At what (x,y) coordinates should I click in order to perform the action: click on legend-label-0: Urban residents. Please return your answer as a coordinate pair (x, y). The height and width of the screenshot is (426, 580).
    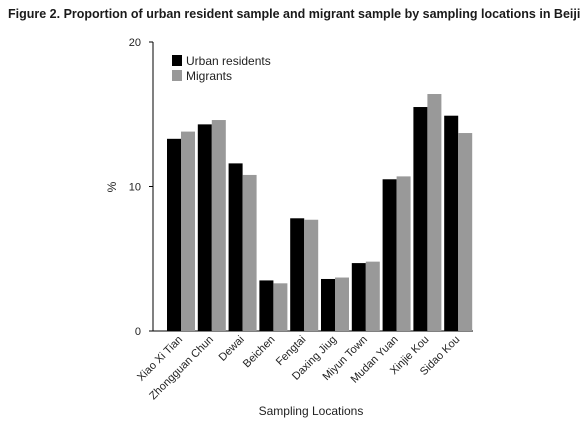
    Looking at the image, I should click on (228, 61).